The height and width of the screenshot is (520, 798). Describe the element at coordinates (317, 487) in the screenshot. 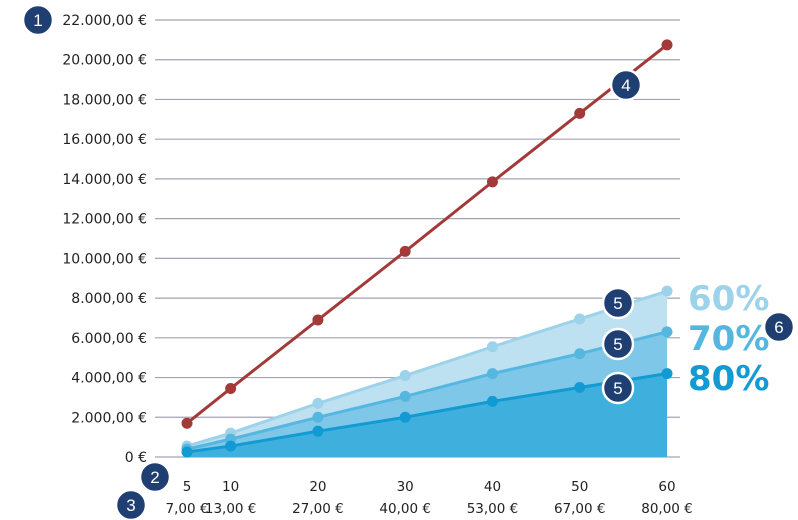

I see `x-tick-label: 20` at that location.